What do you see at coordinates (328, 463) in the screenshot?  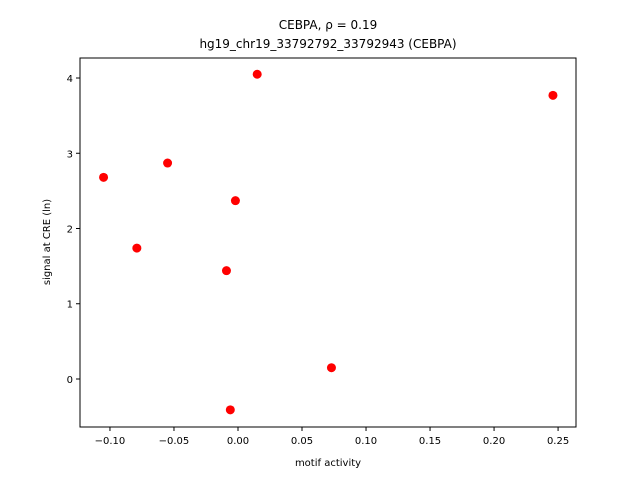 I see `x-axis-label: motif activity` at bounding box center [328, 463].